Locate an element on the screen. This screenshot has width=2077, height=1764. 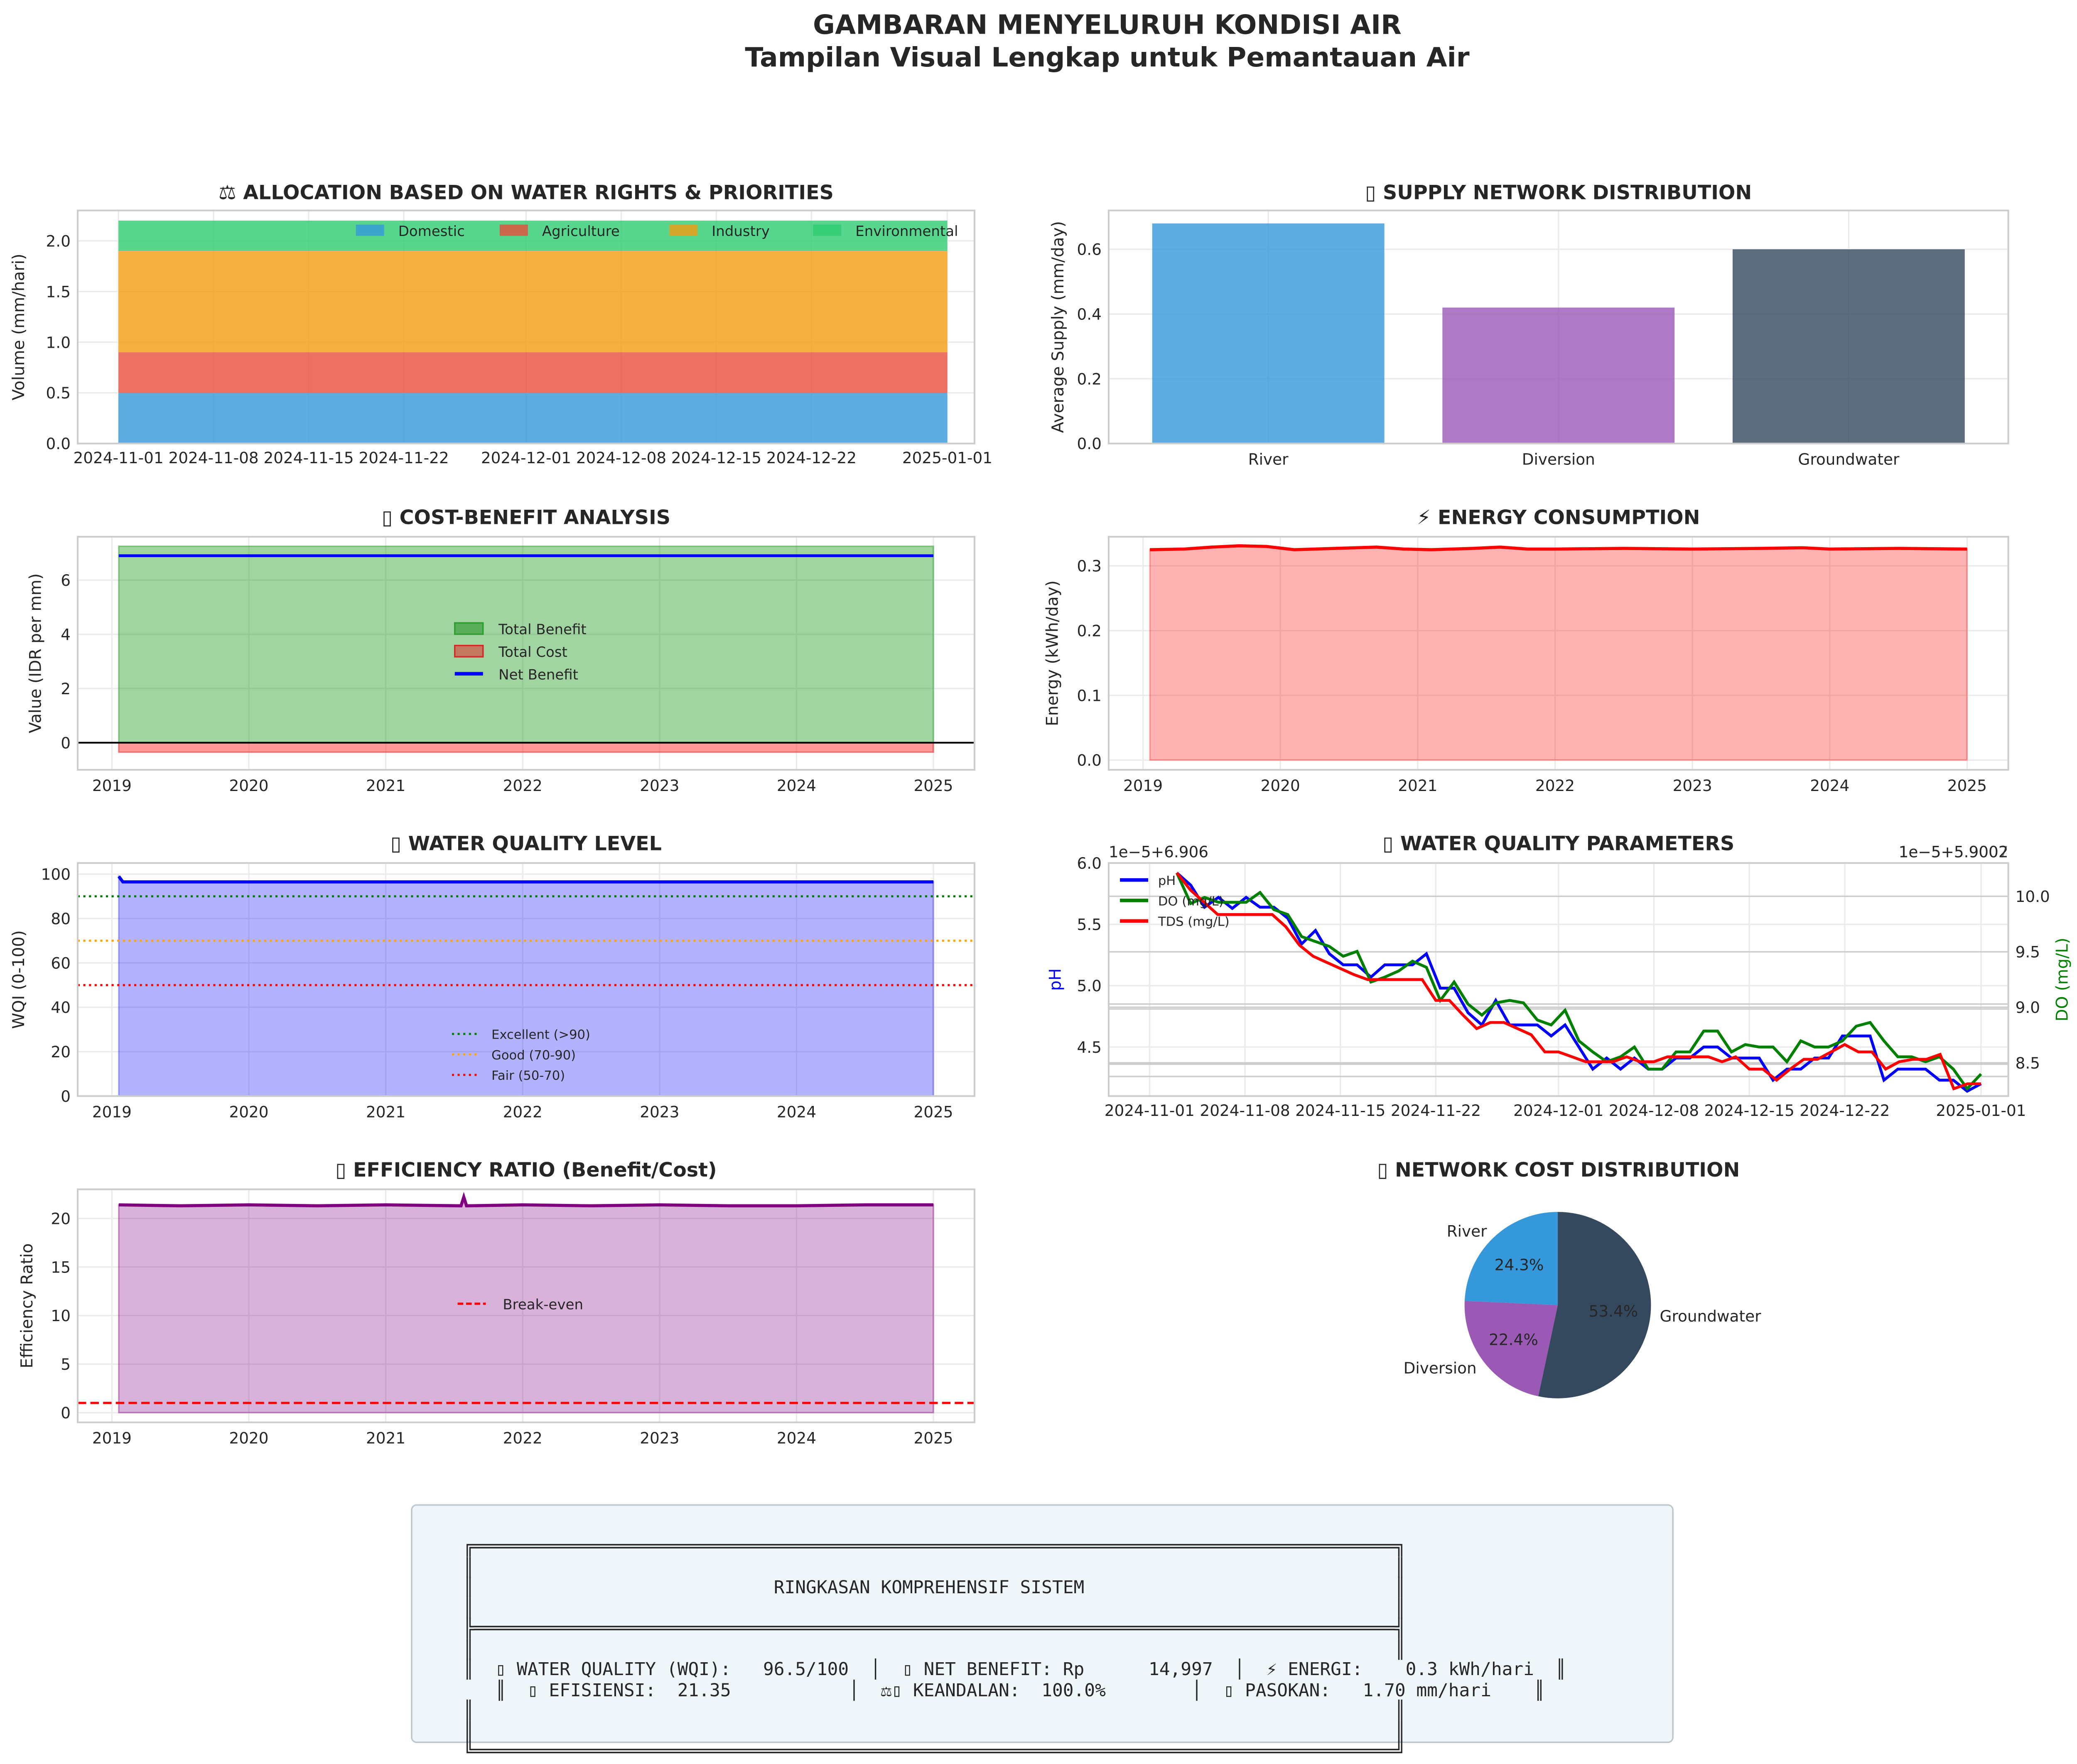
legend-label: Break-even is located at coordinates (543, 1305).